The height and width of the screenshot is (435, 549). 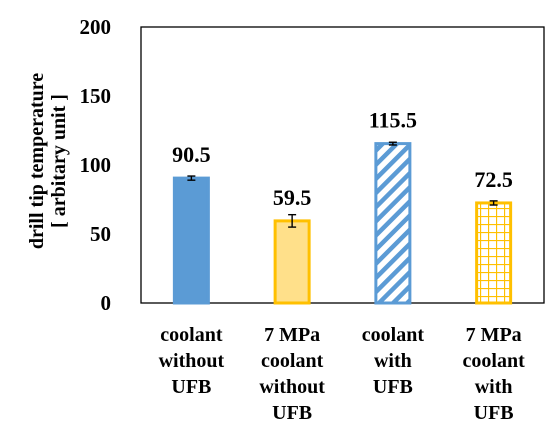 What do you see at coordinates (494, 374) in the screenshot?
I see `category-label: 7 MPa coolant with UFB` at bounding box center [494, 374].